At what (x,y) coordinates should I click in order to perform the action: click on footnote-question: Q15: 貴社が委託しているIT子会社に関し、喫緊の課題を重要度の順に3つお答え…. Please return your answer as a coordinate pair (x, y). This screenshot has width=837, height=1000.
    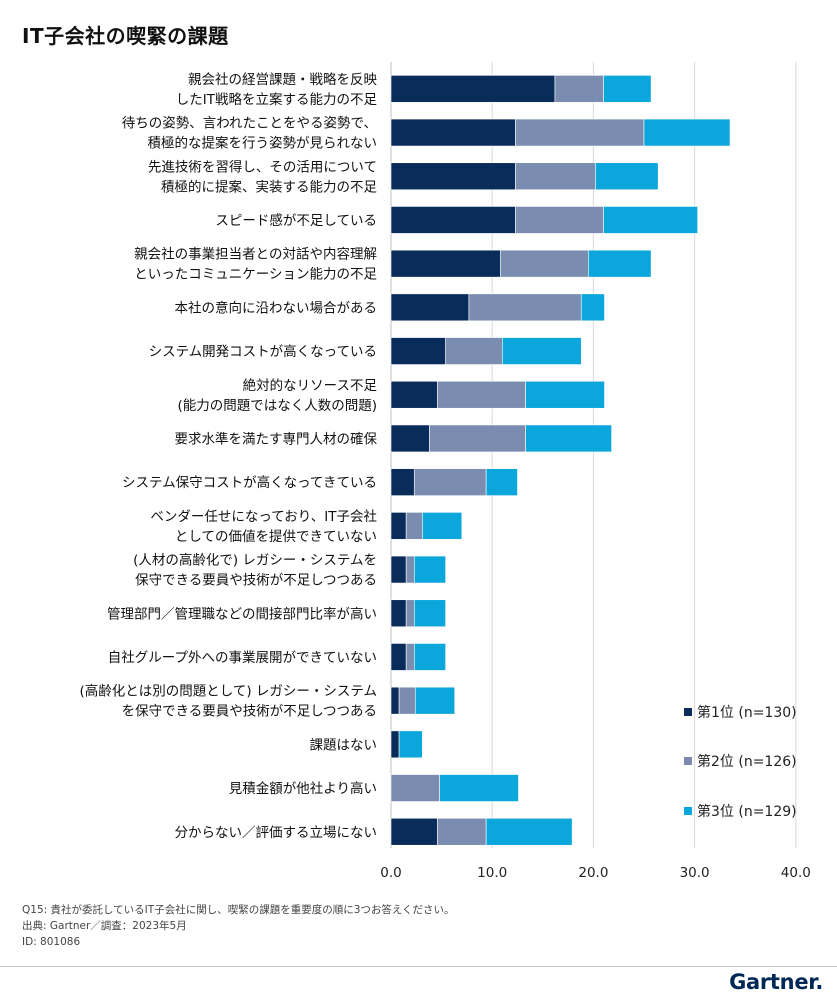
    Looking at the image, I should click on (238, 910).